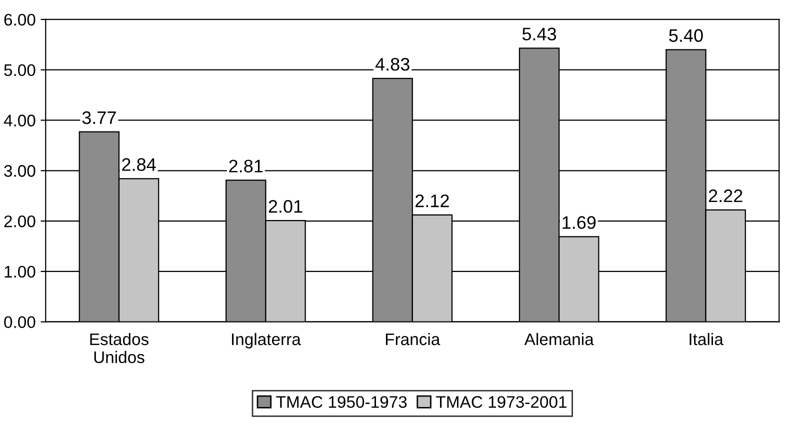 The image size is (787, 432). Describe the element at coordinates (341, 402) in the screenshot. I see `legend-label: TMAC 1950-1973` at that location.